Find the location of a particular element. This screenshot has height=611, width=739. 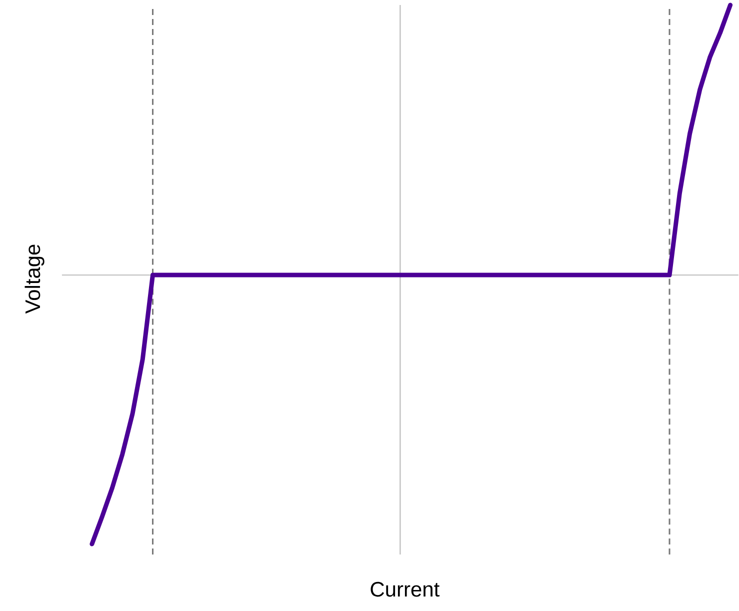

x-axis-title: Current is located at coordinates (405, 589).